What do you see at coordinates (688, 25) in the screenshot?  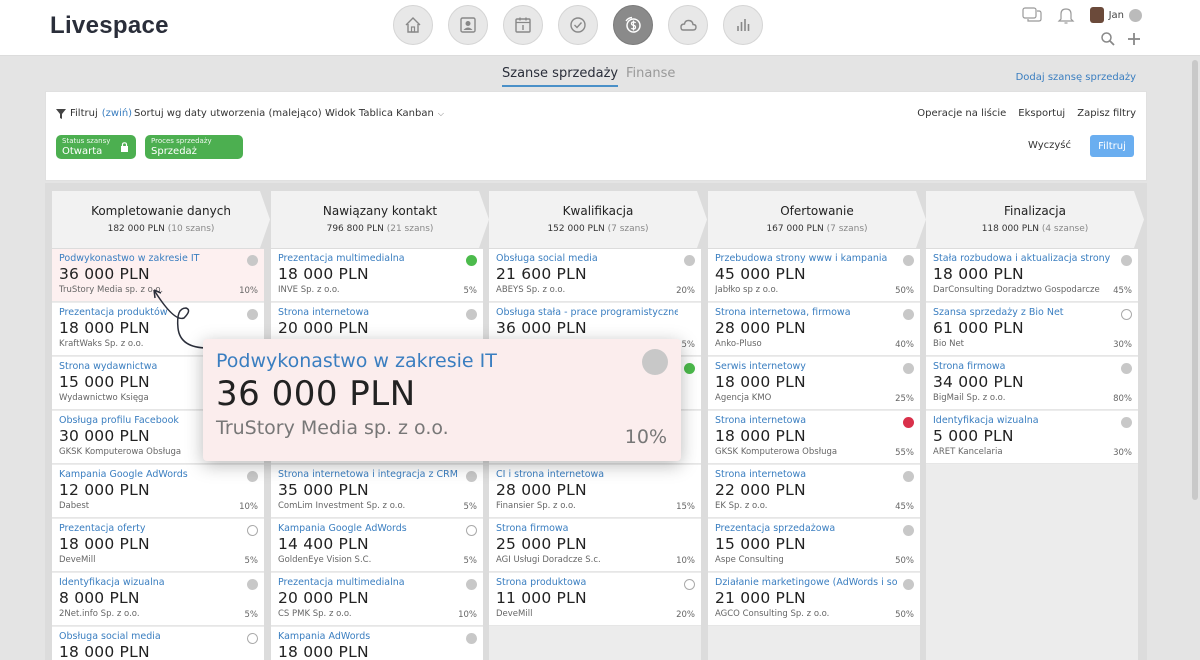 I see `nav-cloud-button` at bounding box center [688, 25].